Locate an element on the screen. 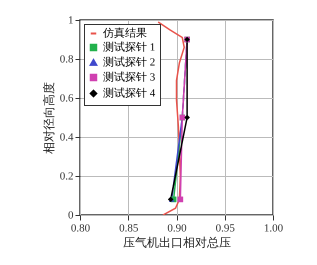 The width and height of the screenshot is (317, 265). y-tick-label: 0.6 is located at coordinates (67, 98).